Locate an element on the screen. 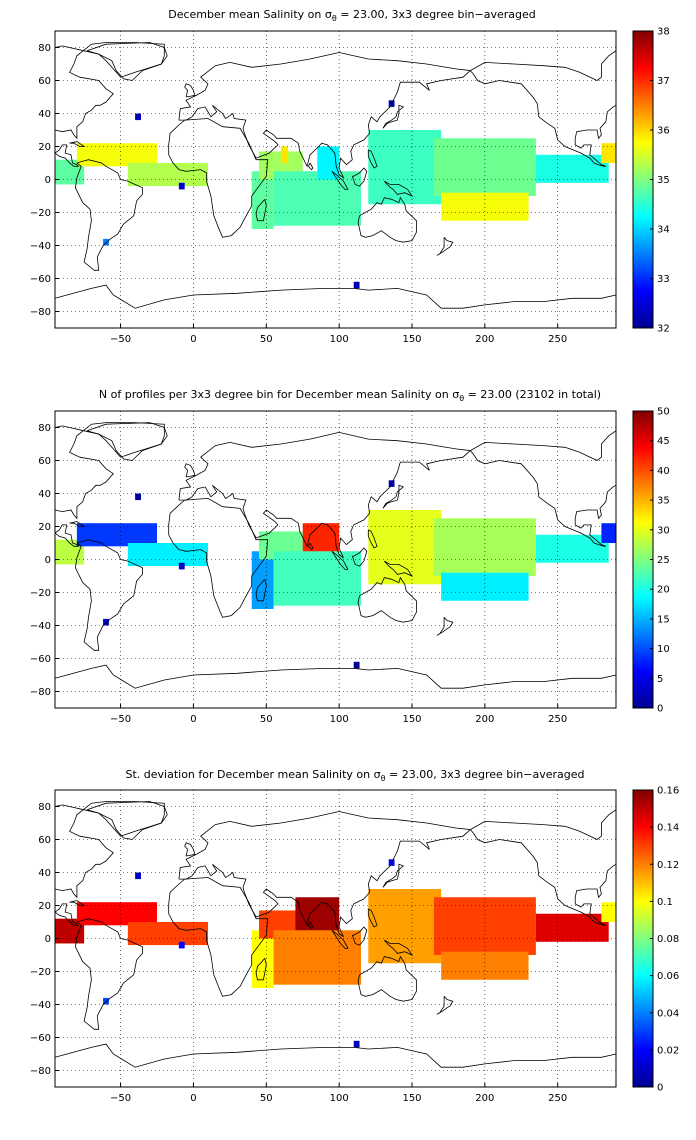  colorbar-tick-label: 33 is located at coordinates (663, 279).